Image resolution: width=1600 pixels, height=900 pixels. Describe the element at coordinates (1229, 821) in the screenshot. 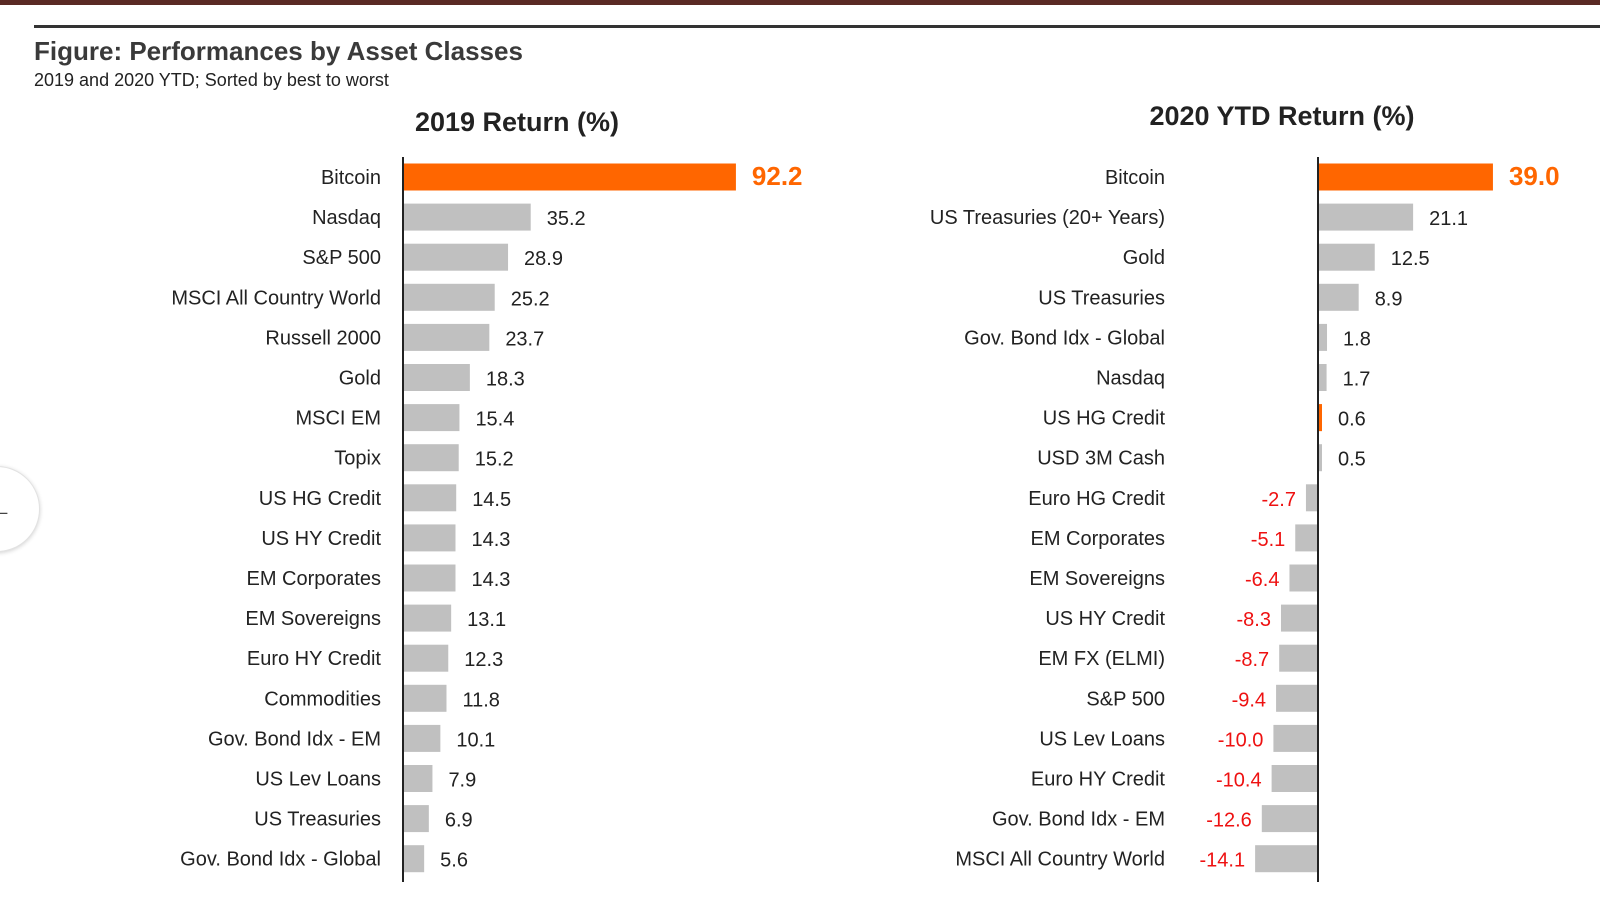

I see `value-label-gov-bond-idx-em: -12.6` at that location.